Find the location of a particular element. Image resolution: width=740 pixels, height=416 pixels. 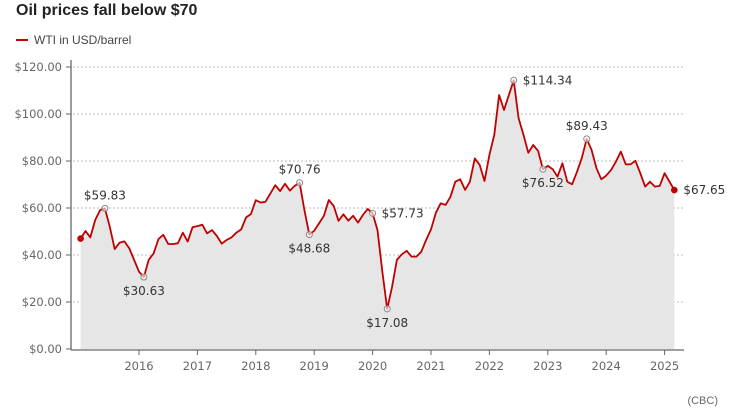

x-tick-label: 2020 is located at coordinates (372, 366).